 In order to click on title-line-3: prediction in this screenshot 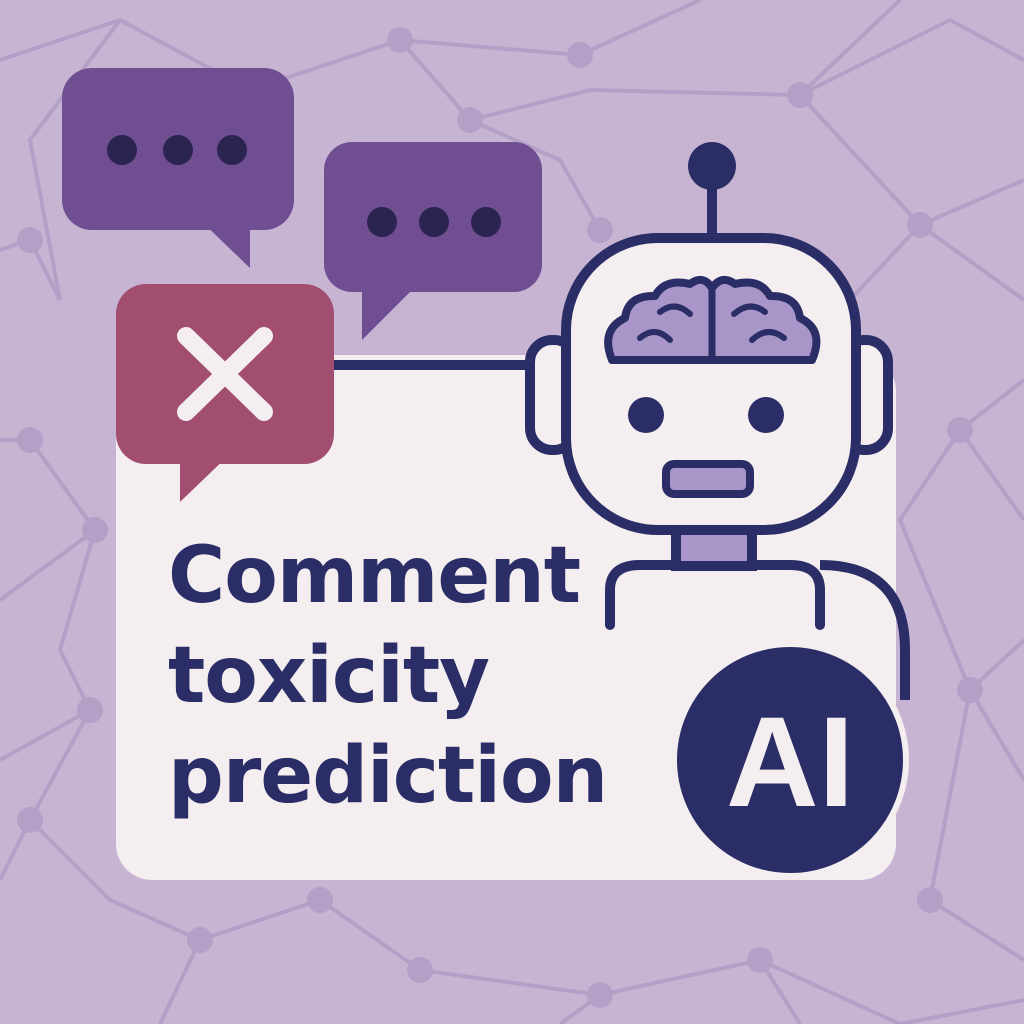, I will do `click(388, 776)`.